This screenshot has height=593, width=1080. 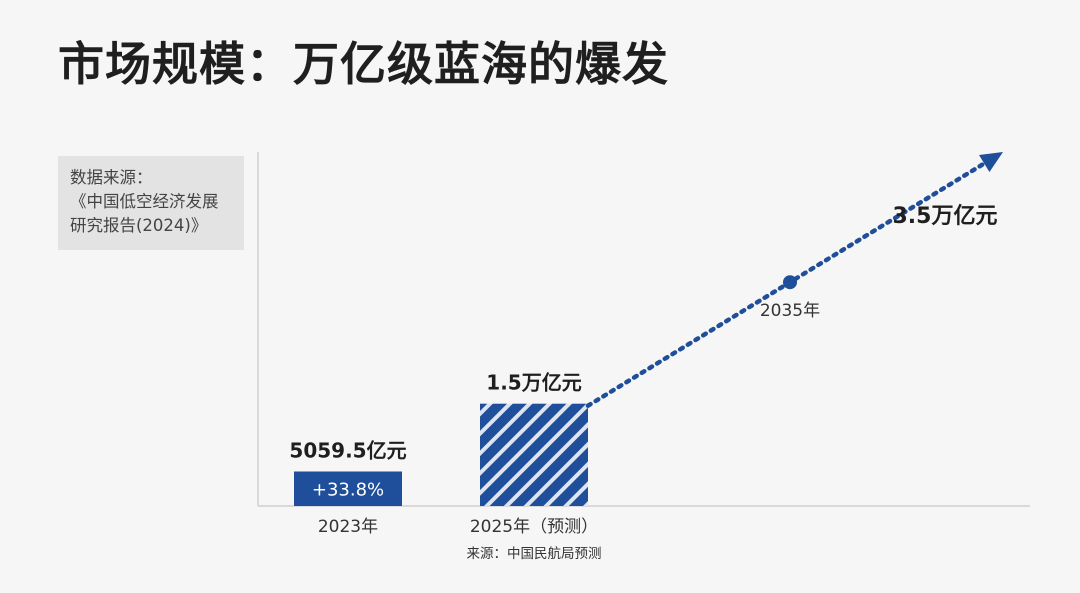 I want to click on bar-value-label-2: 1.5万亿元, so click(x=533, y=383).